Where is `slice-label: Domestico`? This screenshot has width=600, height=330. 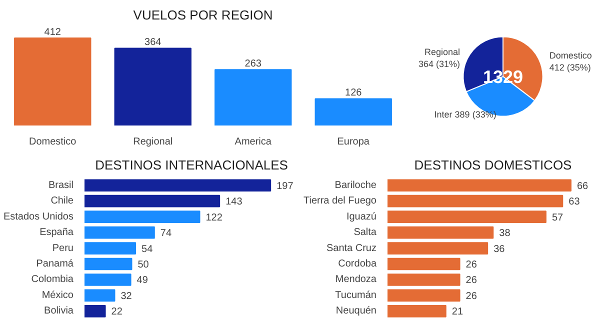
slice-label: Domestico is located at coordinates (570, 55).